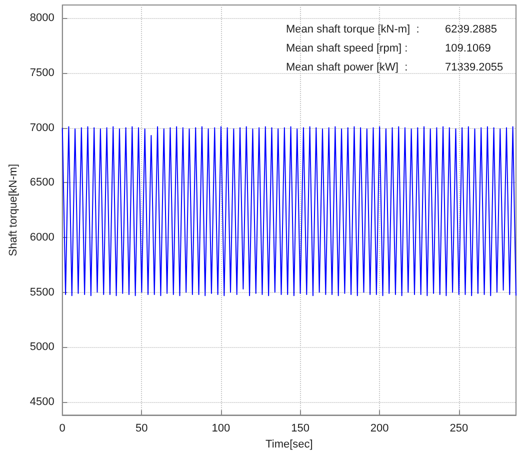 Image resolution: width=519 pixels, height=455 pixels. What do you see at coordinates (379, 428) in the screenshot?
I see `x-tick-label: 200` at bounding box center [379, 428].